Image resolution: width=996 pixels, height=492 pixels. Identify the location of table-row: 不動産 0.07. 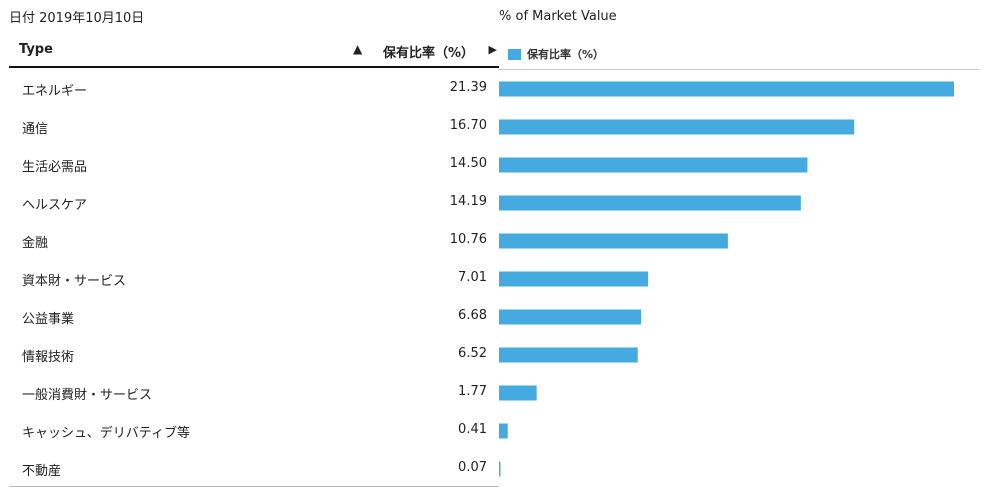
(254, 467).